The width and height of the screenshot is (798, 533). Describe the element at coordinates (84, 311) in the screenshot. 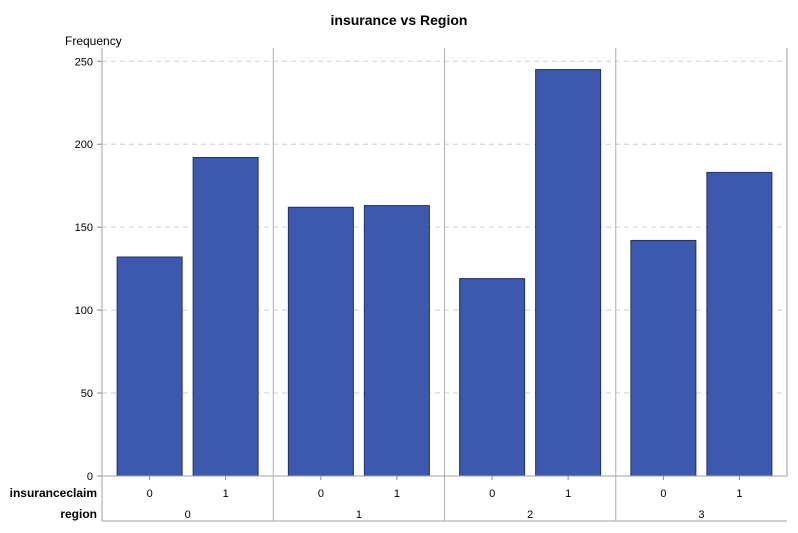

I see `y-tick-label: 100` at that location.